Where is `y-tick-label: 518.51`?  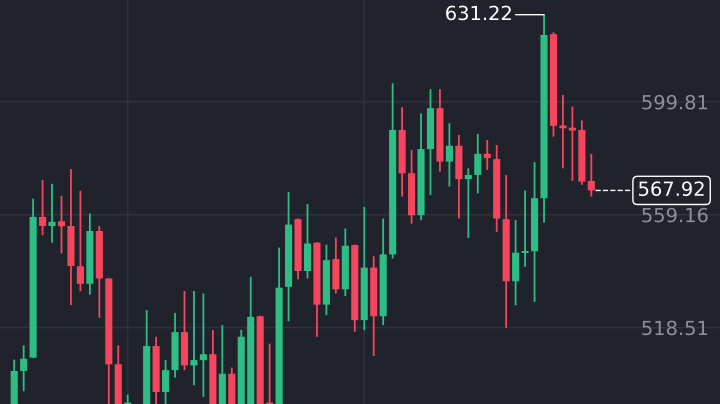
y-tick-label: 518.51 is located at coordinates (675, 328).